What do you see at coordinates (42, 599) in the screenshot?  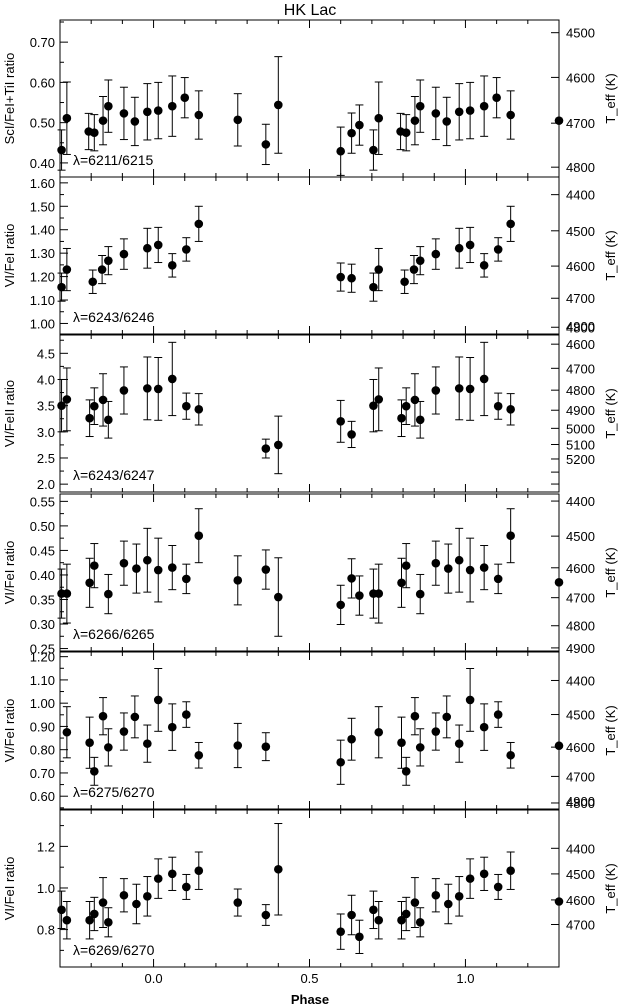 I see `y-tick-label: 0.35` at bounding box center [42, 599].